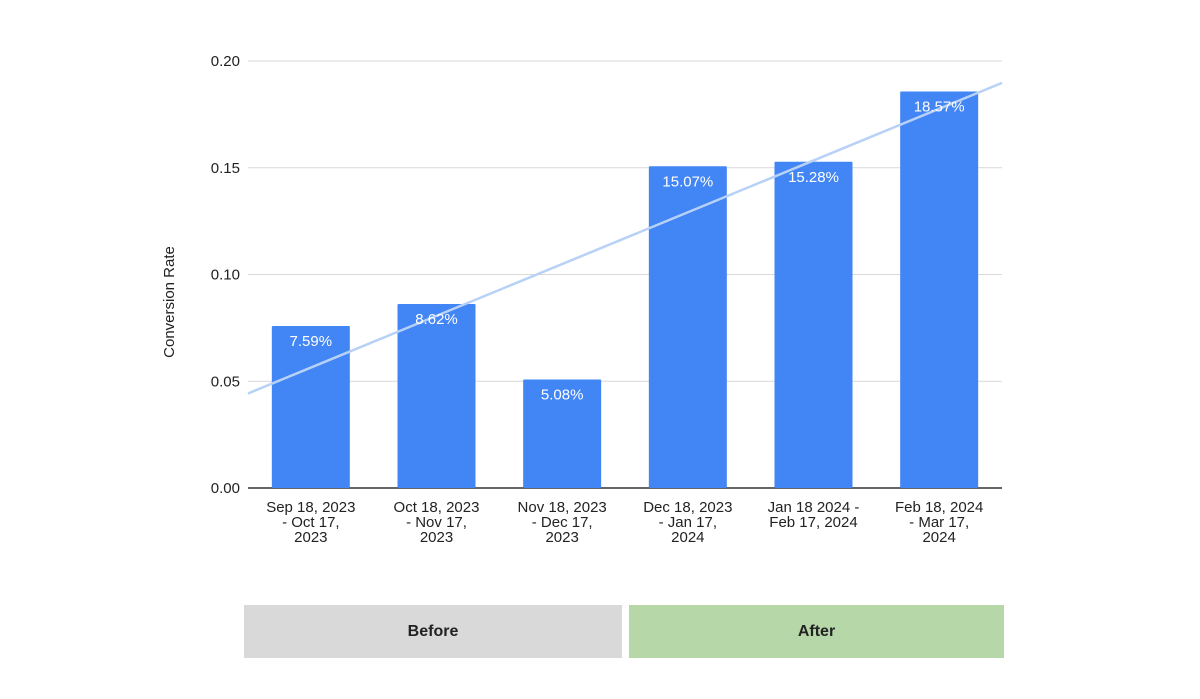 The width and height of the screenshot is (1200, 699). Describe the element at coordinates (939, 107) in the screenshot. I see `bar-data-label: 18.57%` at that location.